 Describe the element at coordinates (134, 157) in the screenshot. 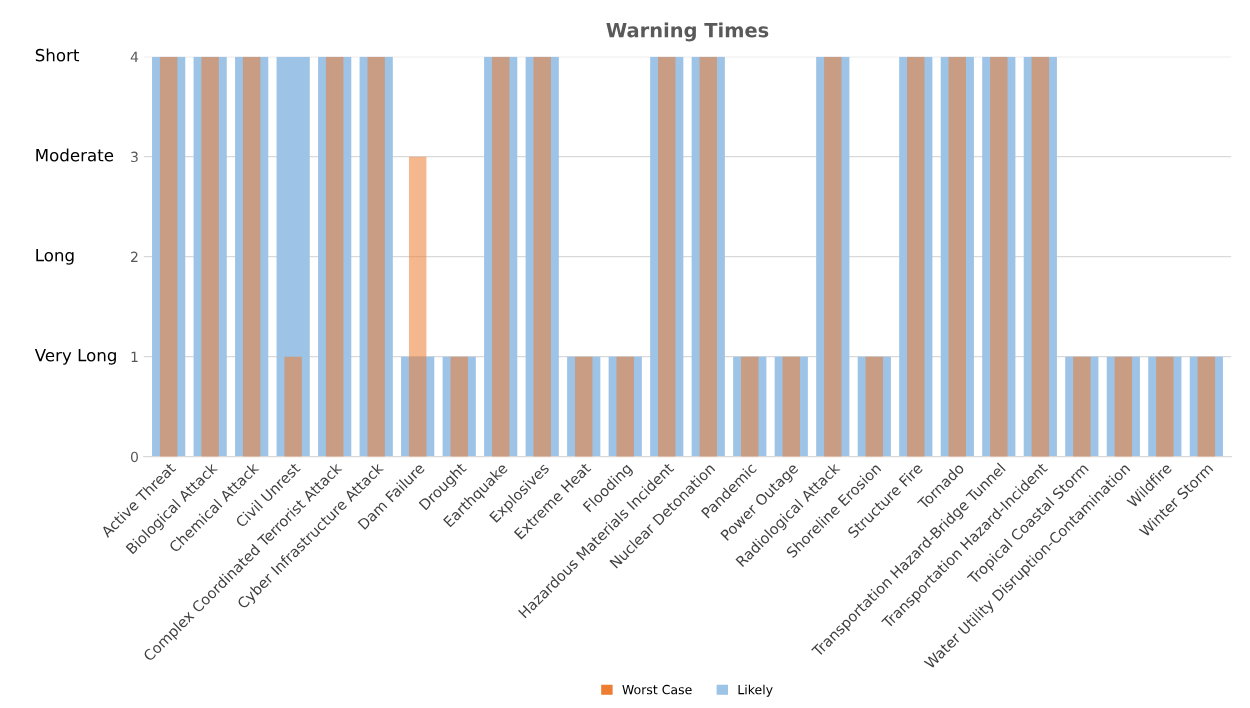

I see `y-tick-label: 3` at that location.